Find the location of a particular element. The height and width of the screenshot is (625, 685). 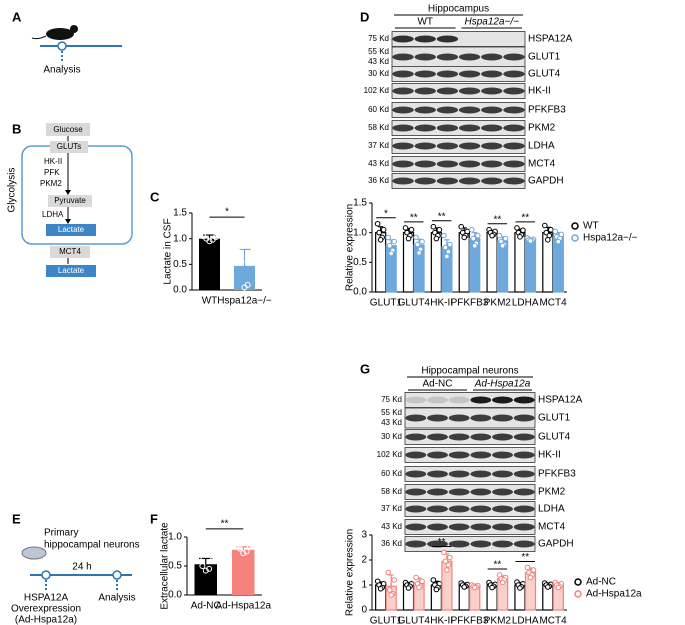

kd-label: 30 Kd is located at coordinates (391, 436).